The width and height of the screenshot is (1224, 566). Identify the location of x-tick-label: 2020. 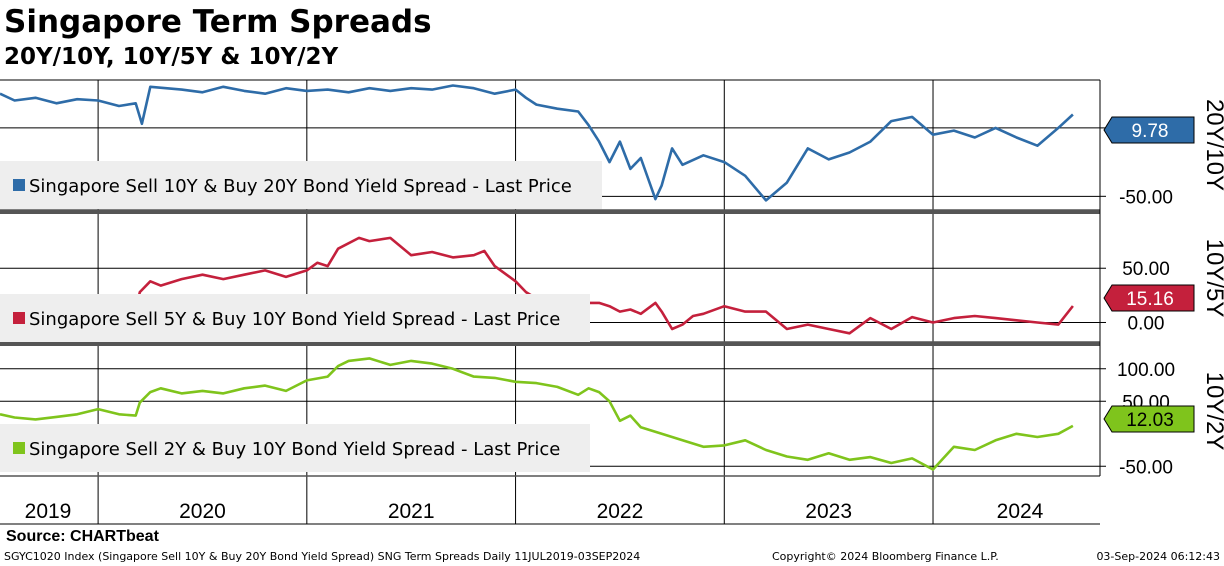
(202, 511).